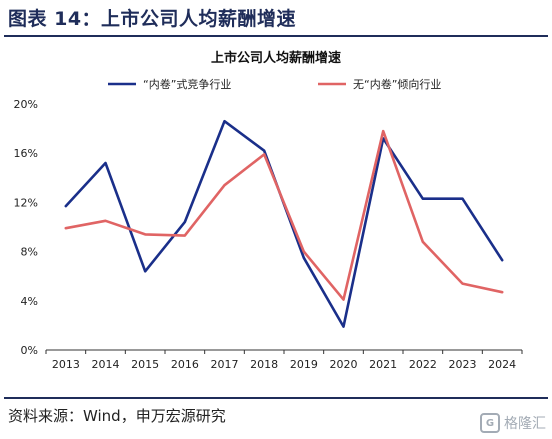 This screenshot has width=552, height=439. I want to click on legend-label-2: 无“内卷”倾向行业, so click(397, 84).